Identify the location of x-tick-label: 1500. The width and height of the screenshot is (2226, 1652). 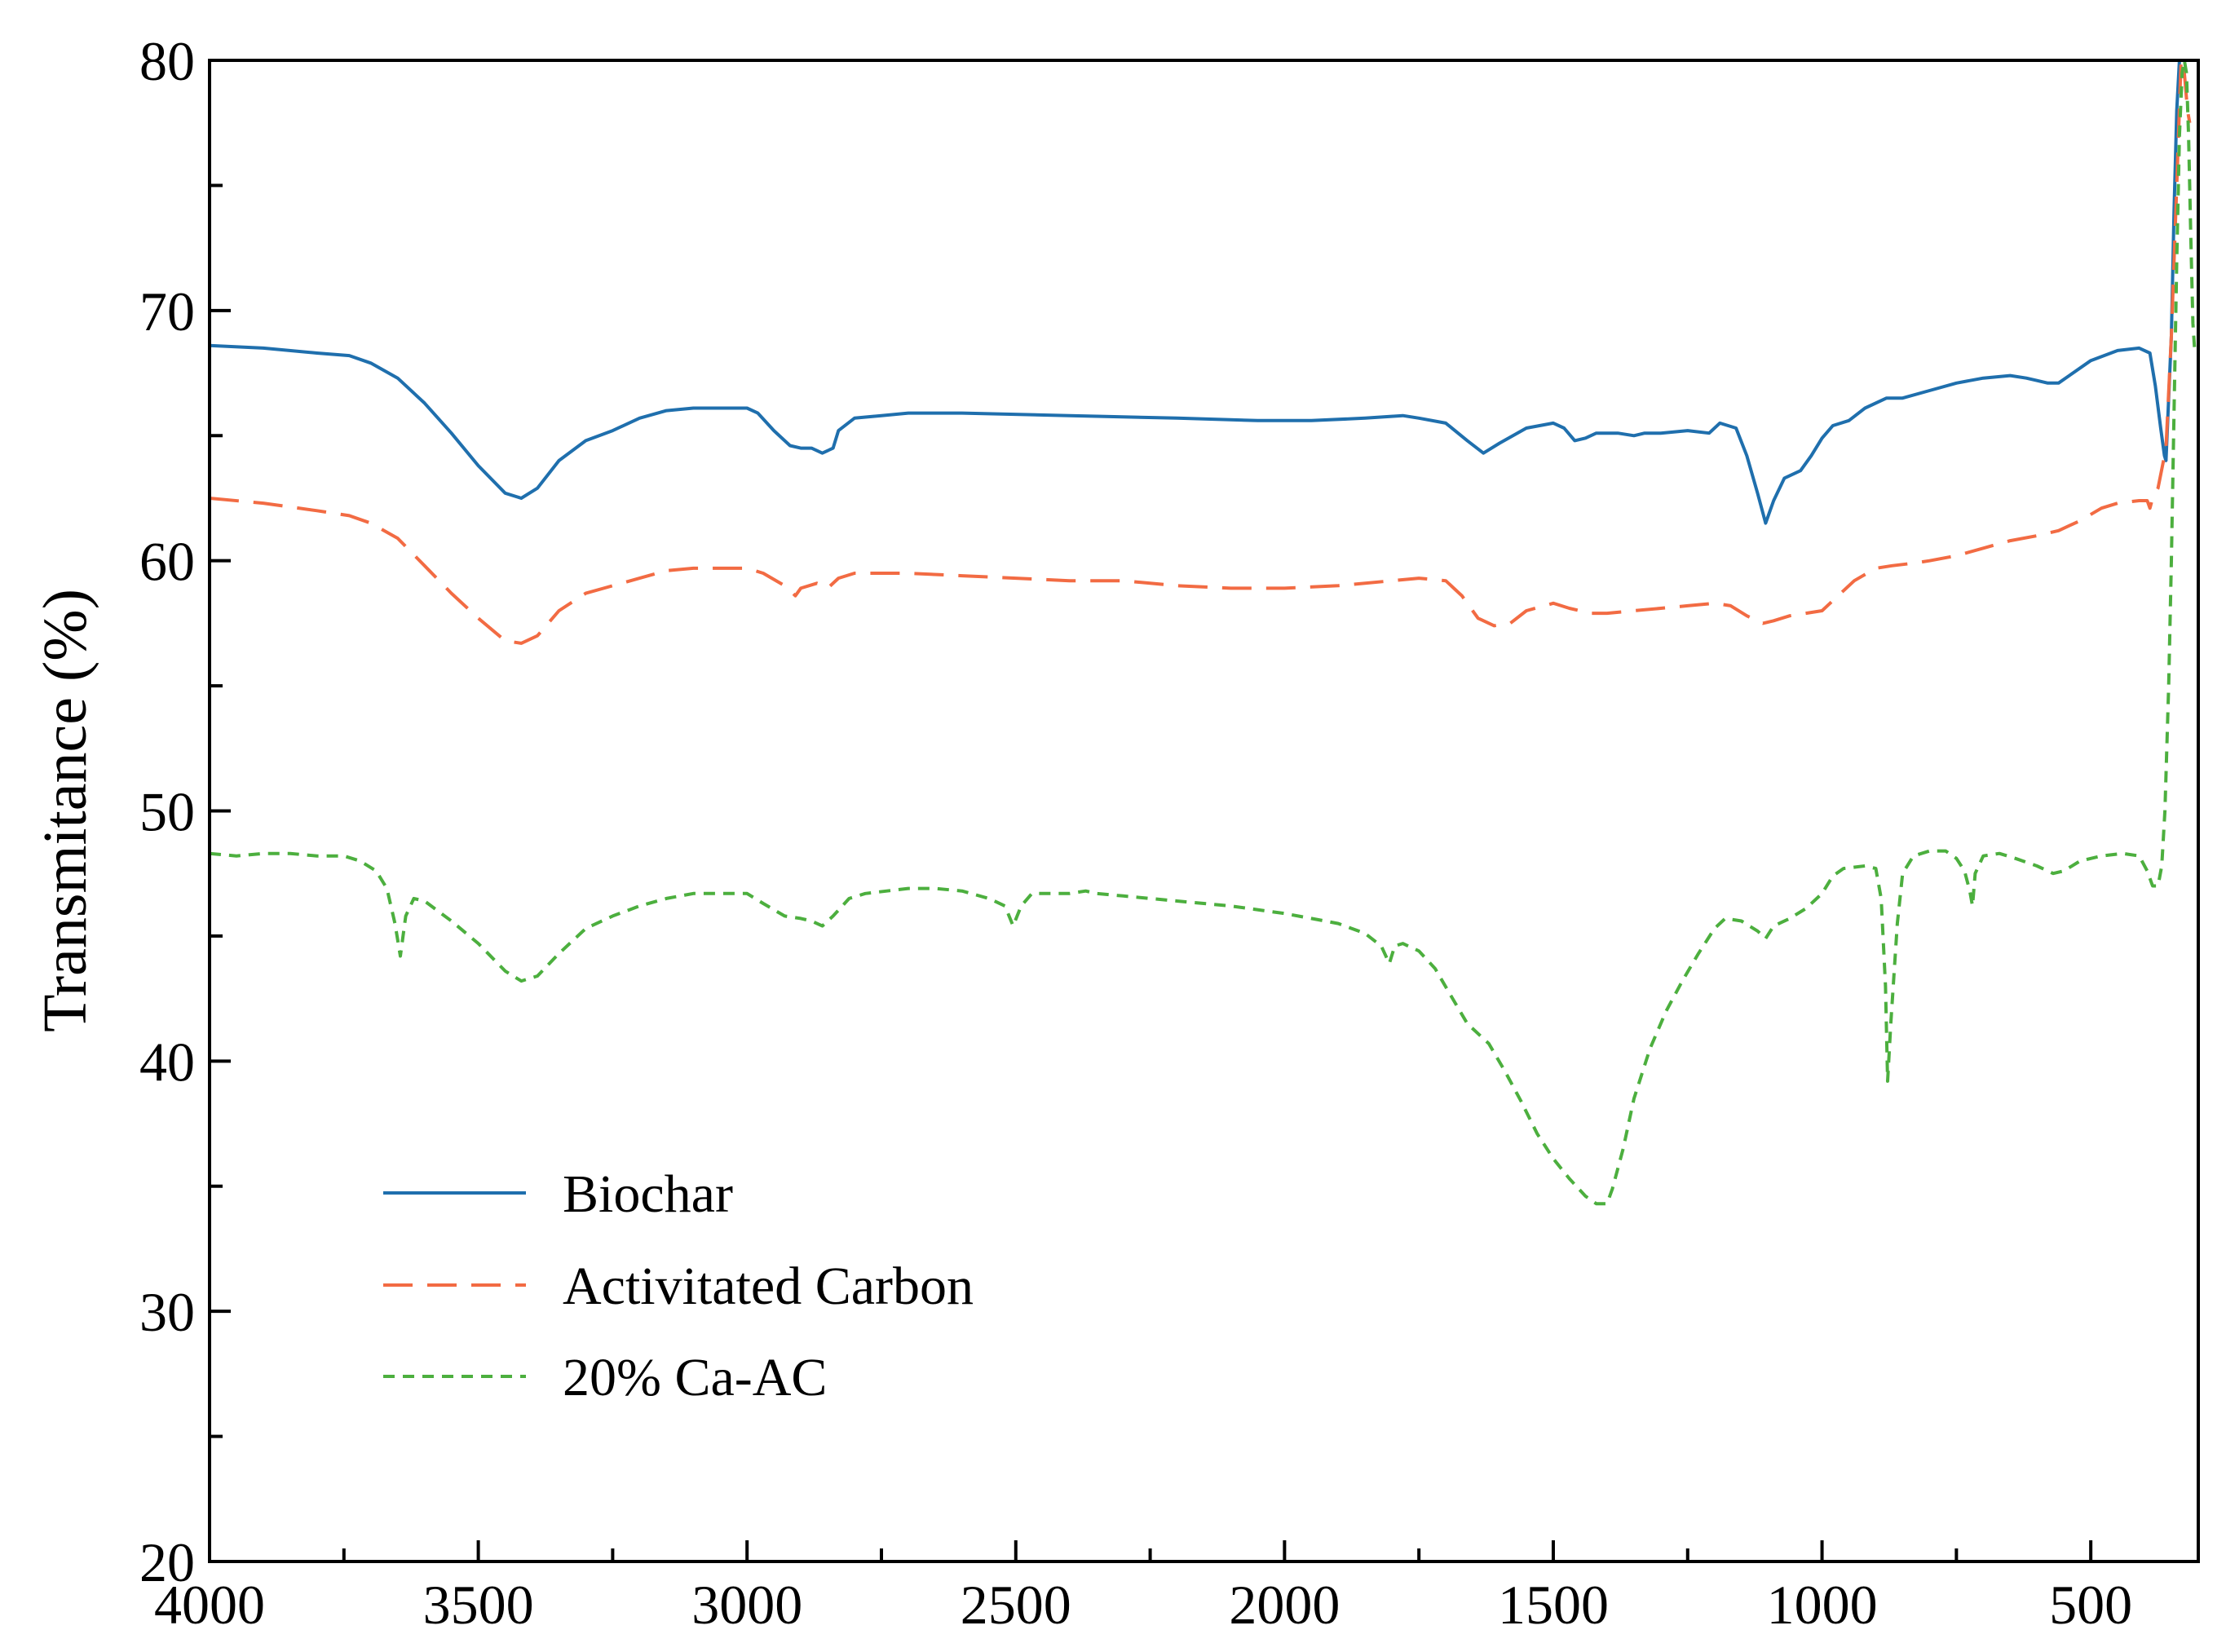
(1553, 1605).